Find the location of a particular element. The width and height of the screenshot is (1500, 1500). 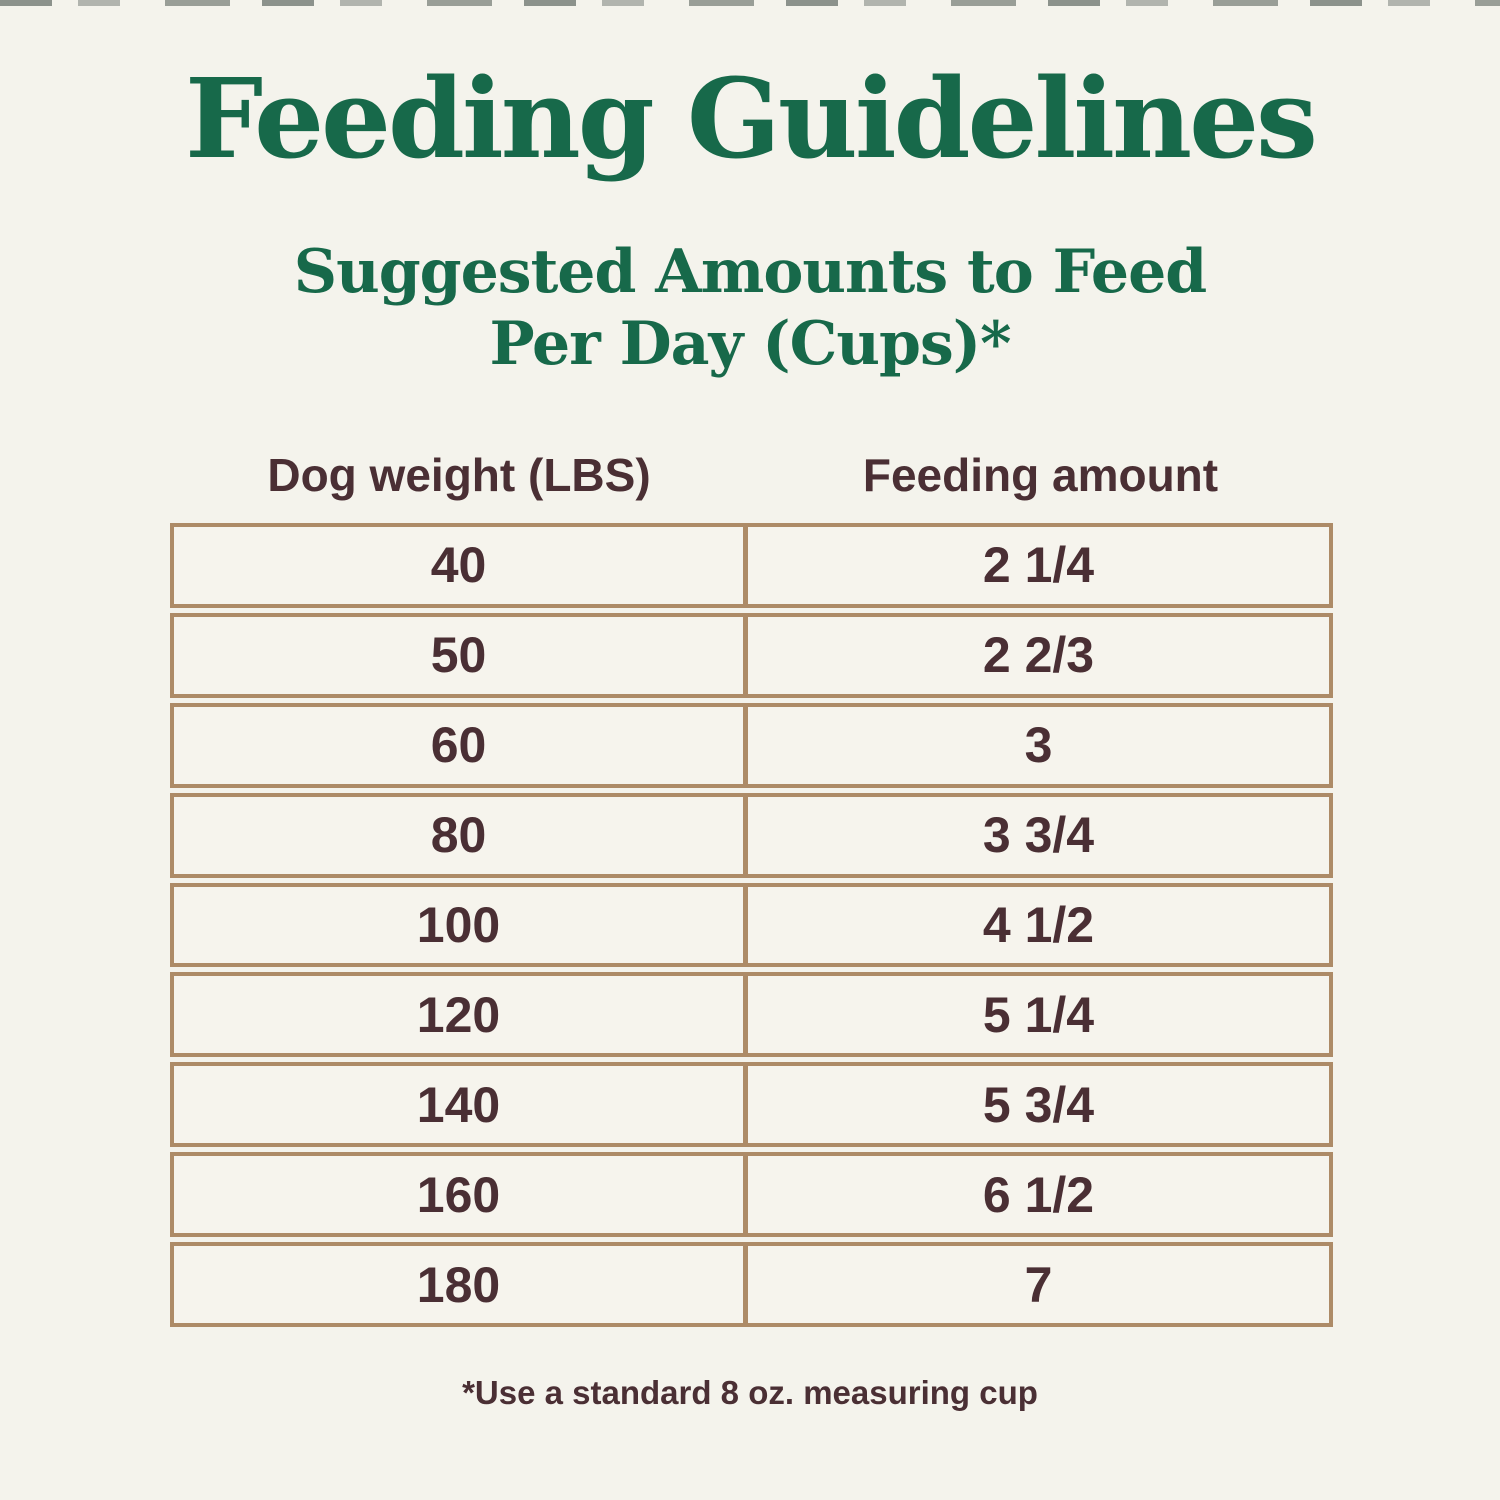

table-row: 140 5 3/4 is located at coordinates (751, 1105).